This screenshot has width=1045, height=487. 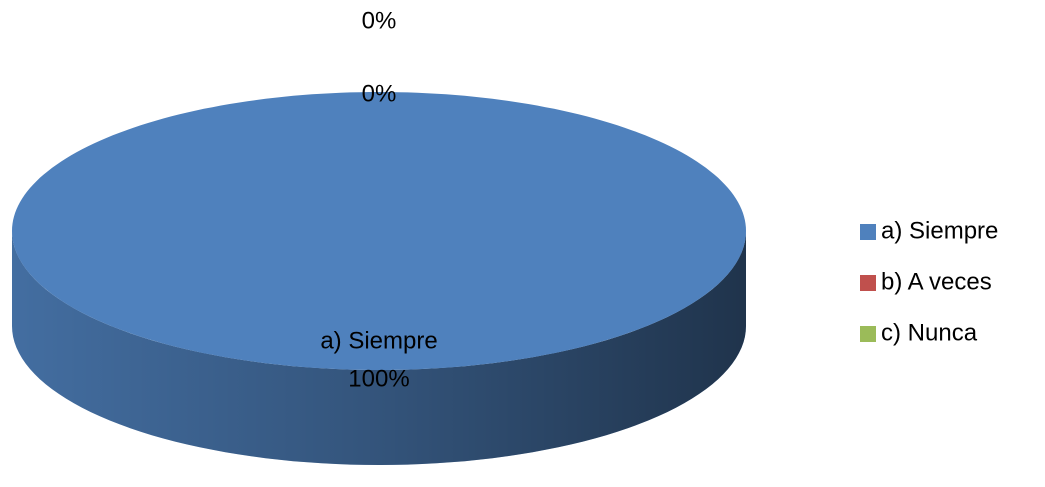 What do you see at coordinates (378, 378) in the screenshot?
I see `data-label: 100%` at bounding box center [378, 378].